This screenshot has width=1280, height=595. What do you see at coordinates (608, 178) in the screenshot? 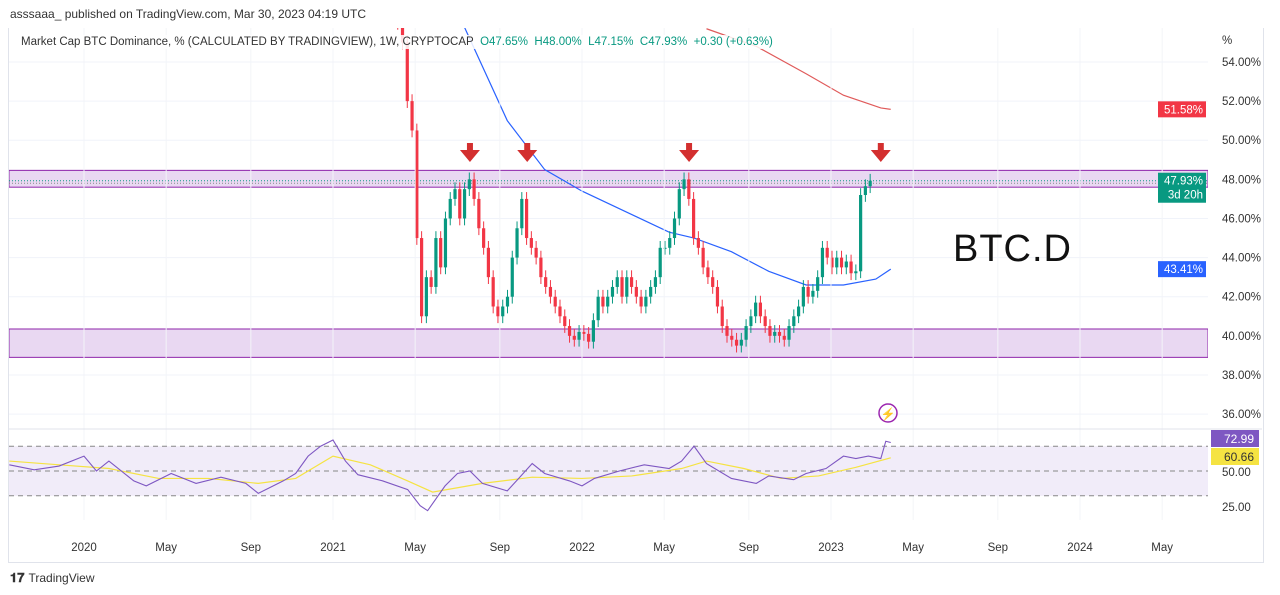
I see `horizontal-zone` at bounding box center [608, 178].